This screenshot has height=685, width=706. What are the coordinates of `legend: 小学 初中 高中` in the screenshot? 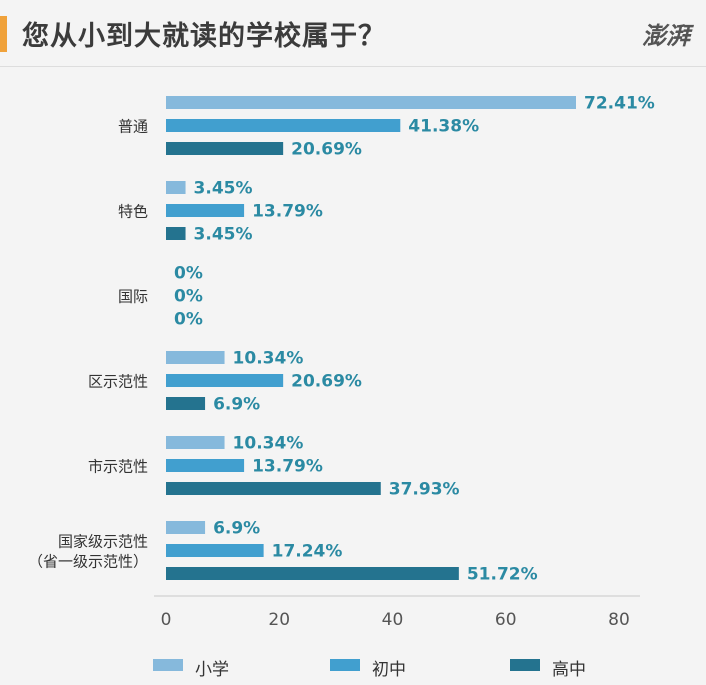 It's located at (353, 666).